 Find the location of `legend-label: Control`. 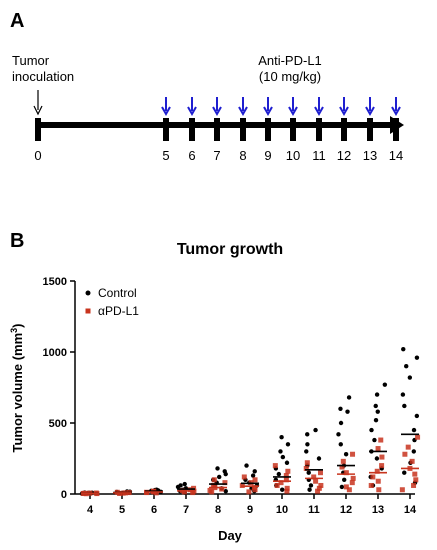

legend-label: Control is located at coordinates (117, 293).